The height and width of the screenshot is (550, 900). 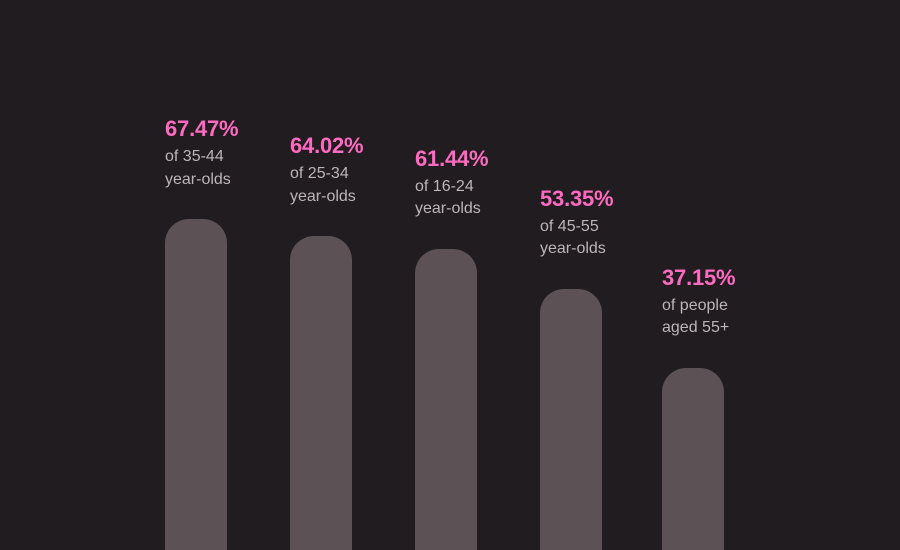 I want to click on bar-value-label: 64.02%, so click(x=327, y=146).